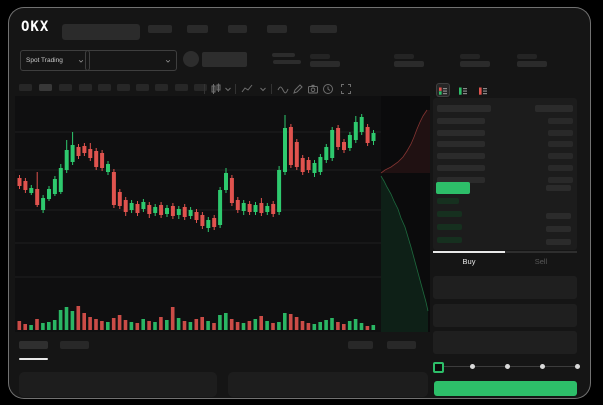 This screenshot has width=603, height=405. What do you see at coordinates (483, 90) in the screenshot?
I see `orderbook-mode-asks-icon` at bounding box center [483, 90].